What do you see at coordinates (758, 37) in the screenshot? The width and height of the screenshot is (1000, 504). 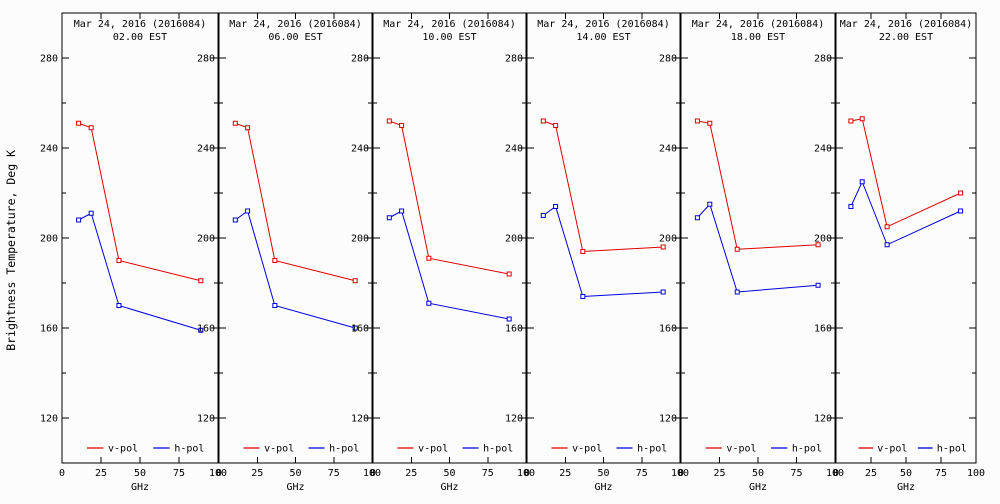 I see `panel-title-time: 18.00 EST` at bounding box center [758, 37].